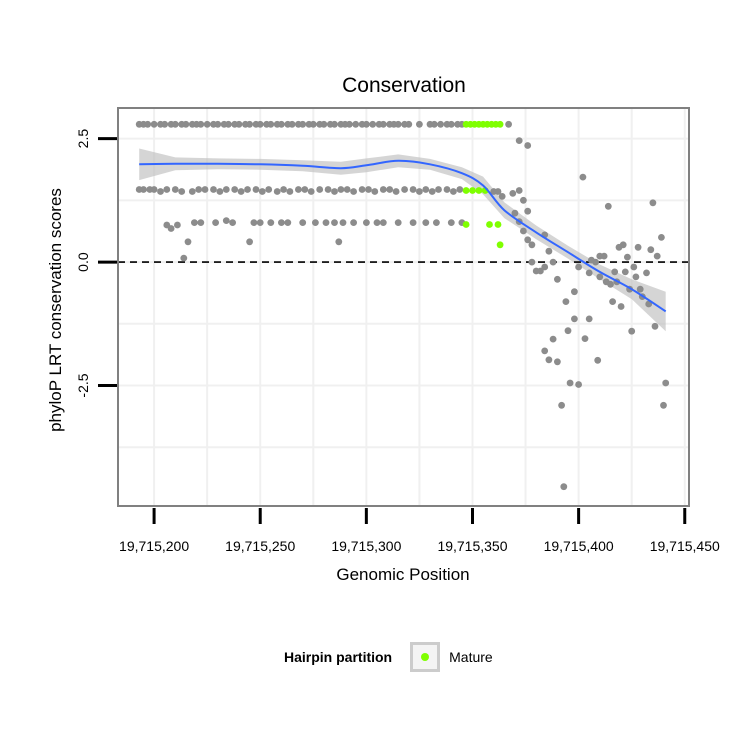 This screenshot has width=750, height=750. I want to click on x-tick-label: 19,715,350, so click(472, 546).